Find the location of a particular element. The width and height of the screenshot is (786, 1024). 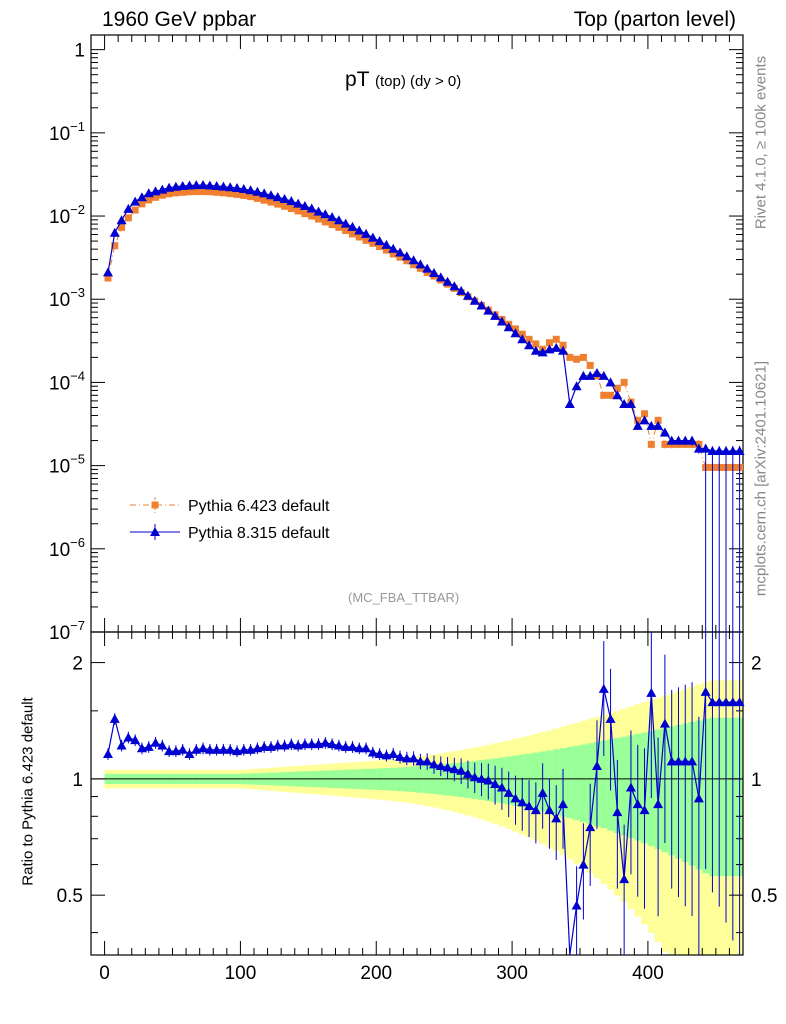

y-tick-label: 10⁻⁷ is located at coordinates (67, 631).